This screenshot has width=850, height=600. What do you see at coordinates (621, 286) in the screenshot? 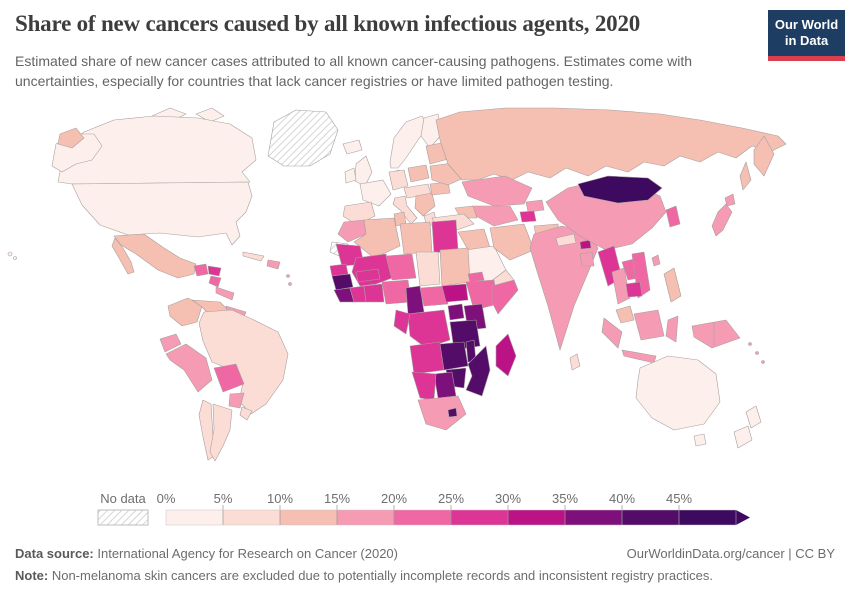
I see `country-thailand` at bounding box center [621, 286].